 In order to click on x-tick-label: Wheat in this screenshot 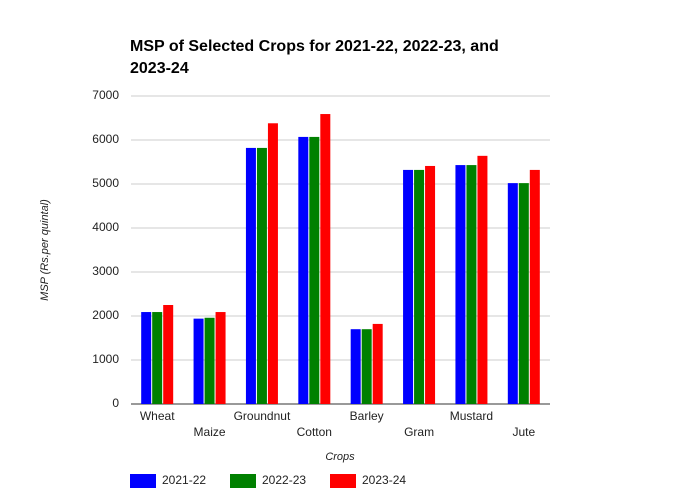, I will do `click(157, 416)`.